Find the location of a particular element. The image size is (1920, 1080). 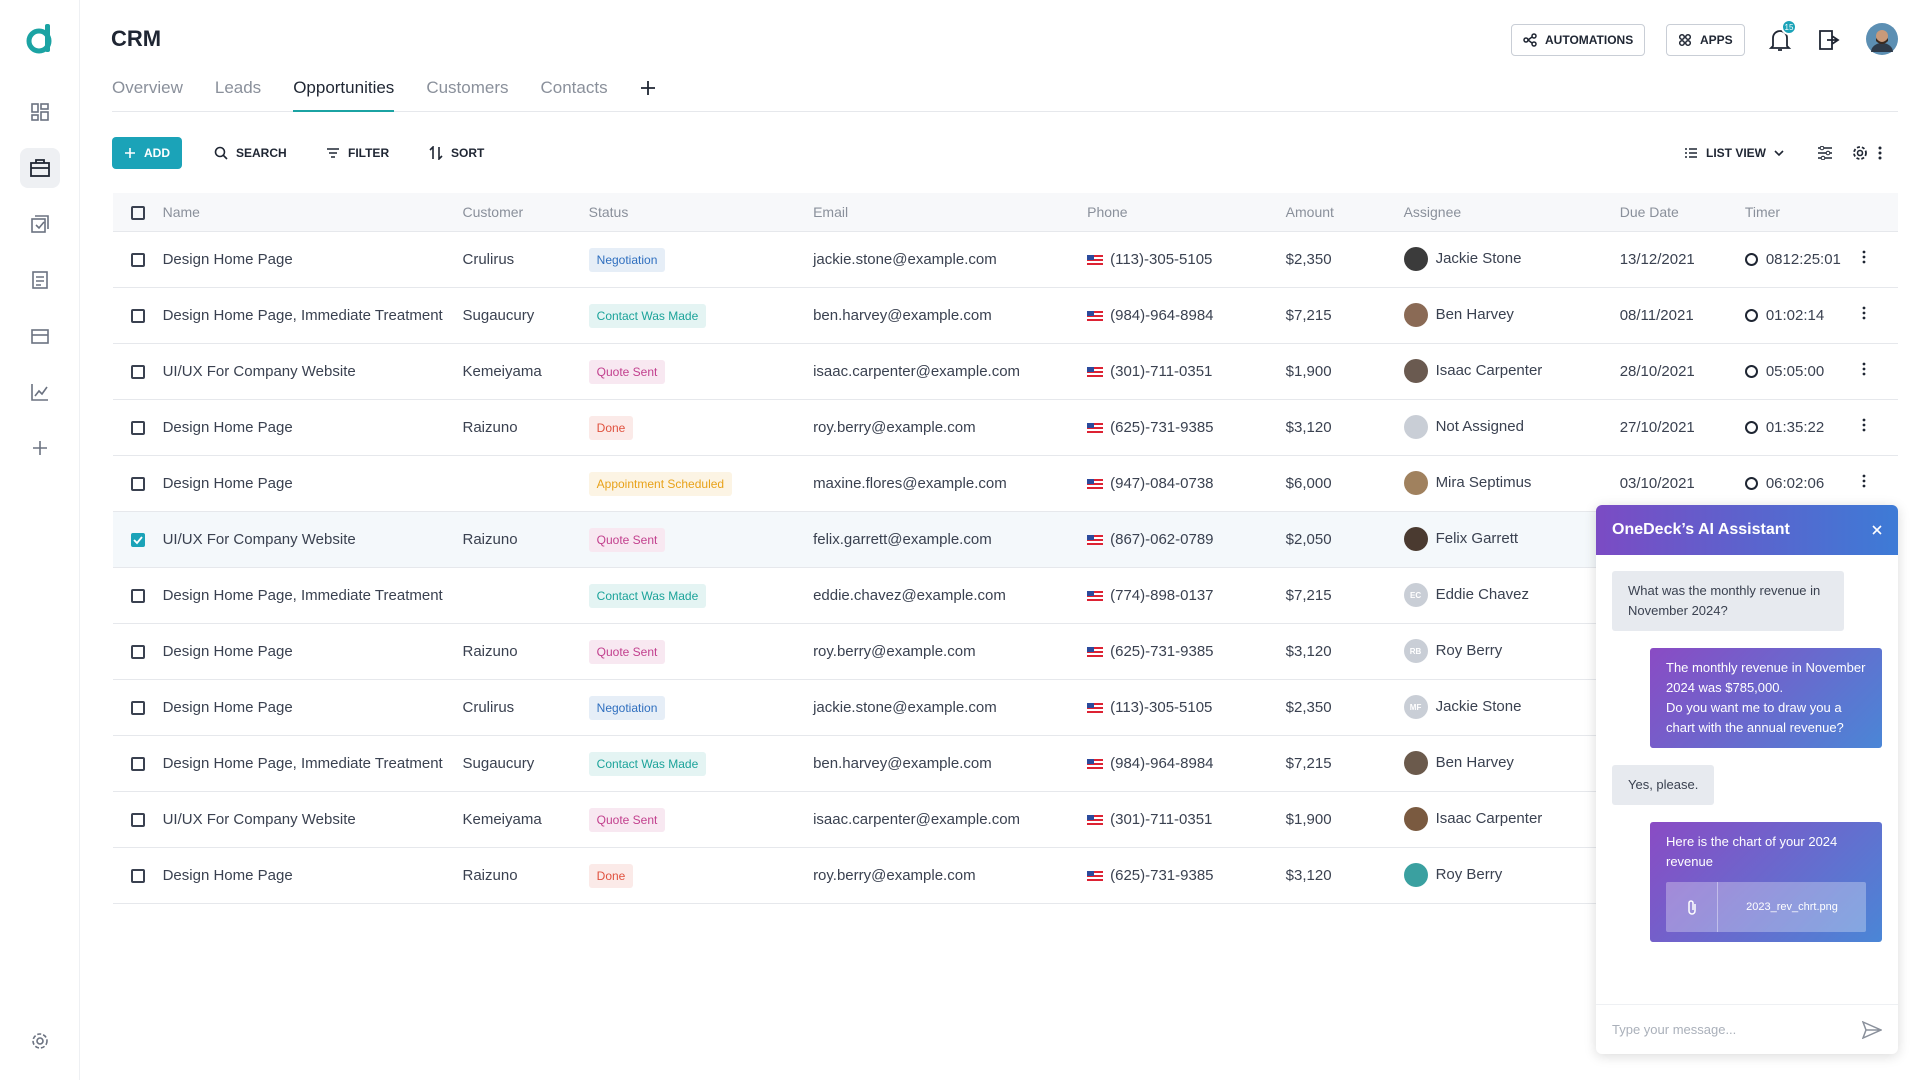

close-button is located at coordinates (1877, 530).